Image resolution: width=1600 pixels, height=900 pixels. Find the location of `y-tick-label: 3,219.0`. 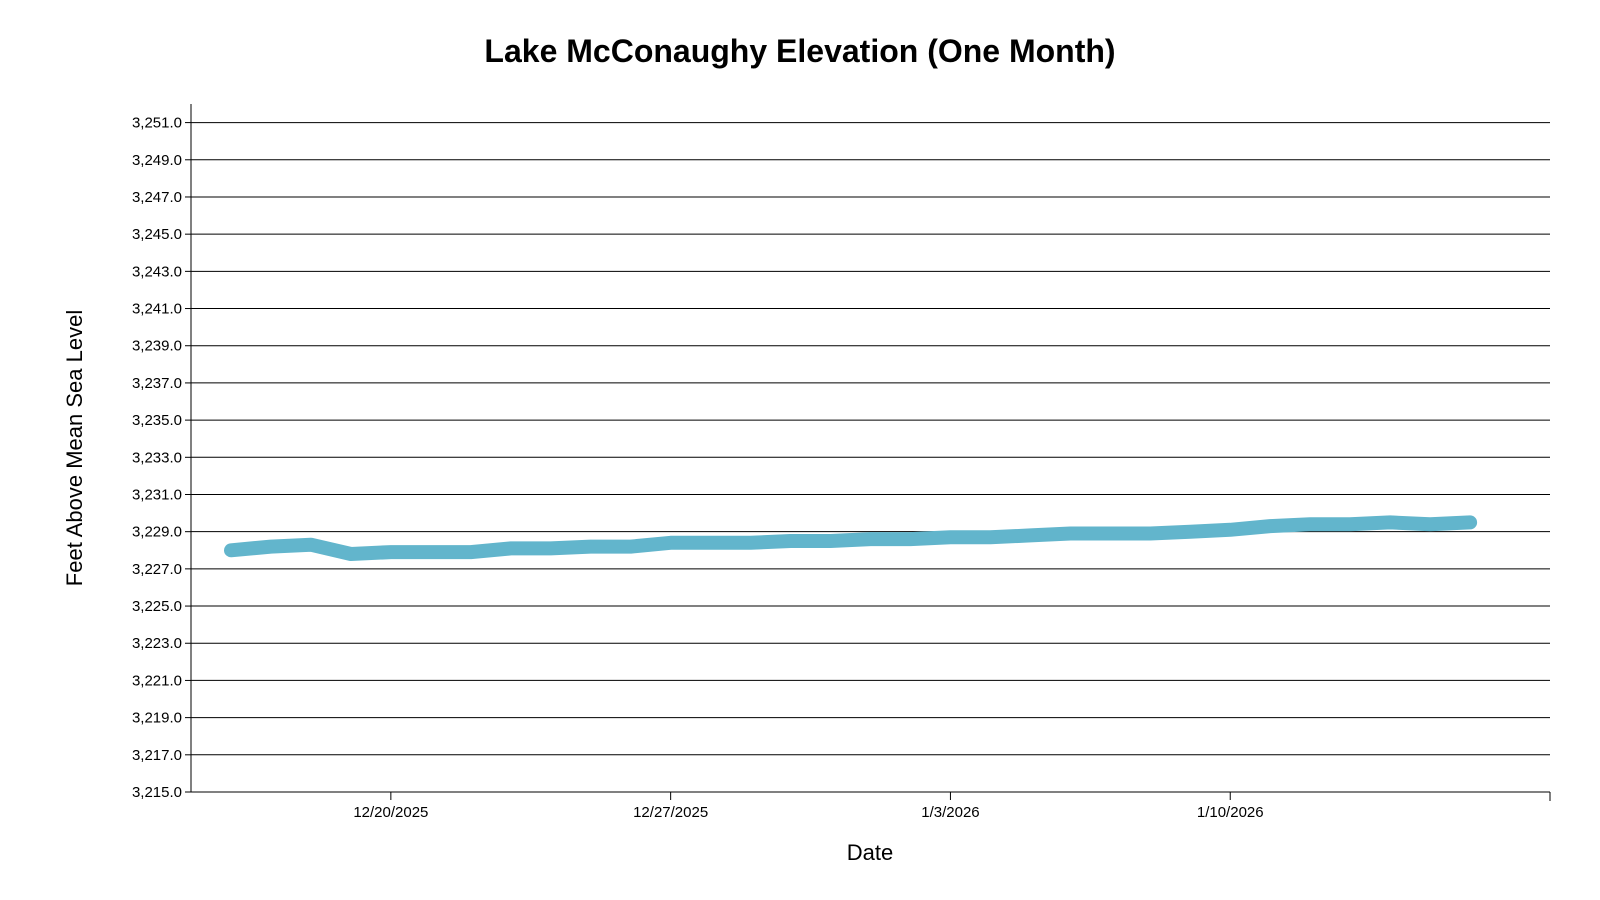

y-tick-label: 3,219.0 is located at coordinates (157, 718).